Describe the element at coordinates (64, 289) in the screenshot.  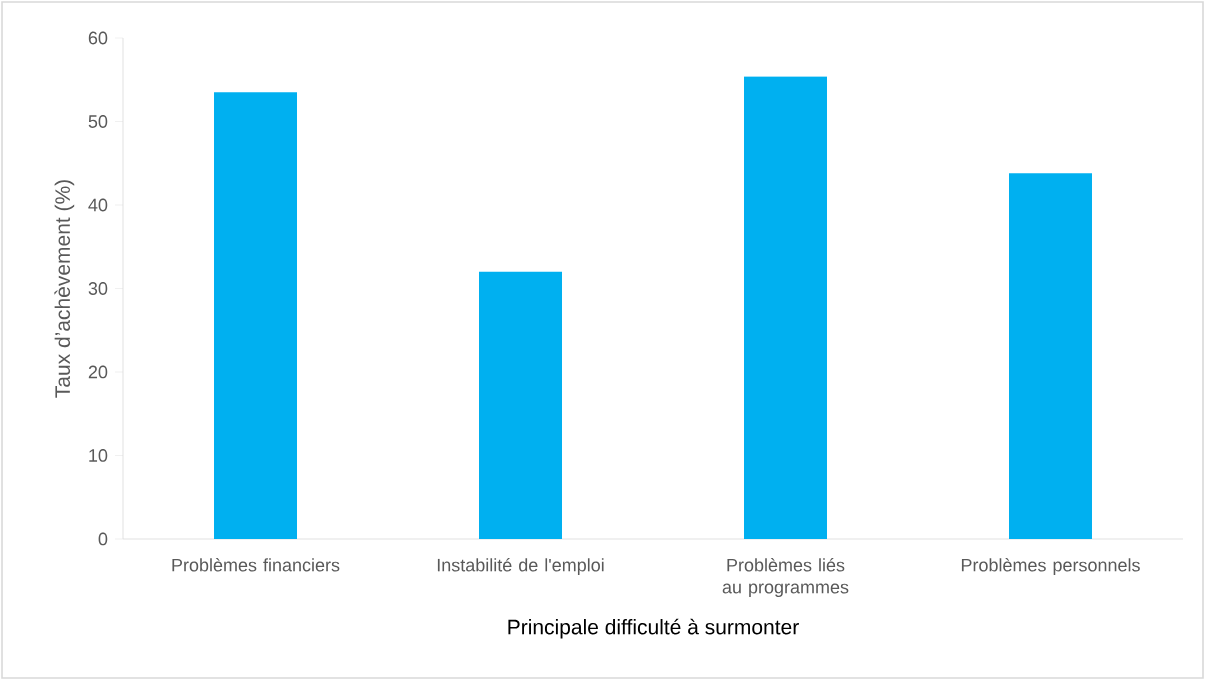
I see `y-axis-title: Taux d’achèvement (%)` at that location.